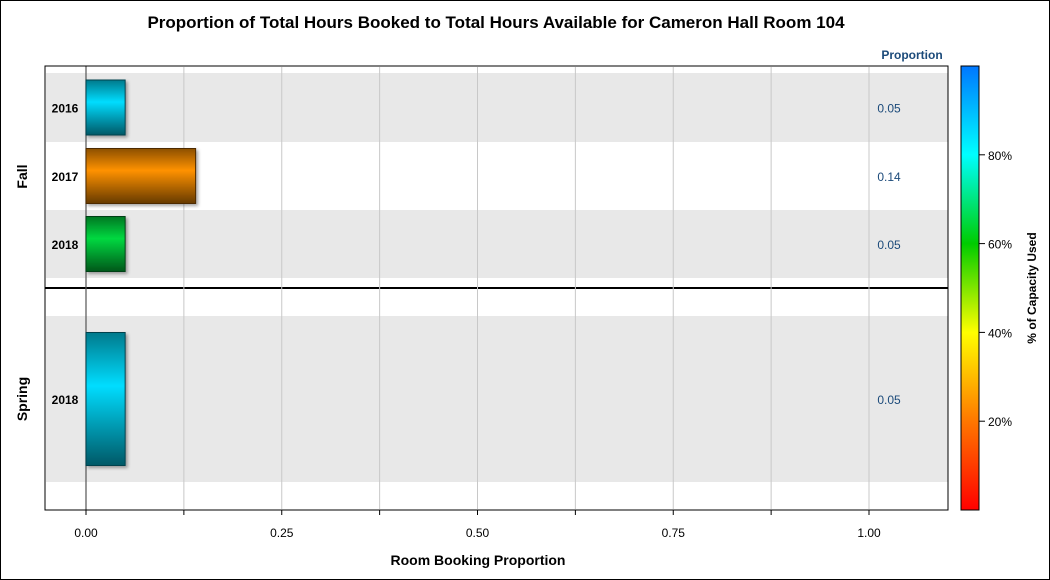  I want to click on row-label-fall-2016: 2016, so click(65, 109).